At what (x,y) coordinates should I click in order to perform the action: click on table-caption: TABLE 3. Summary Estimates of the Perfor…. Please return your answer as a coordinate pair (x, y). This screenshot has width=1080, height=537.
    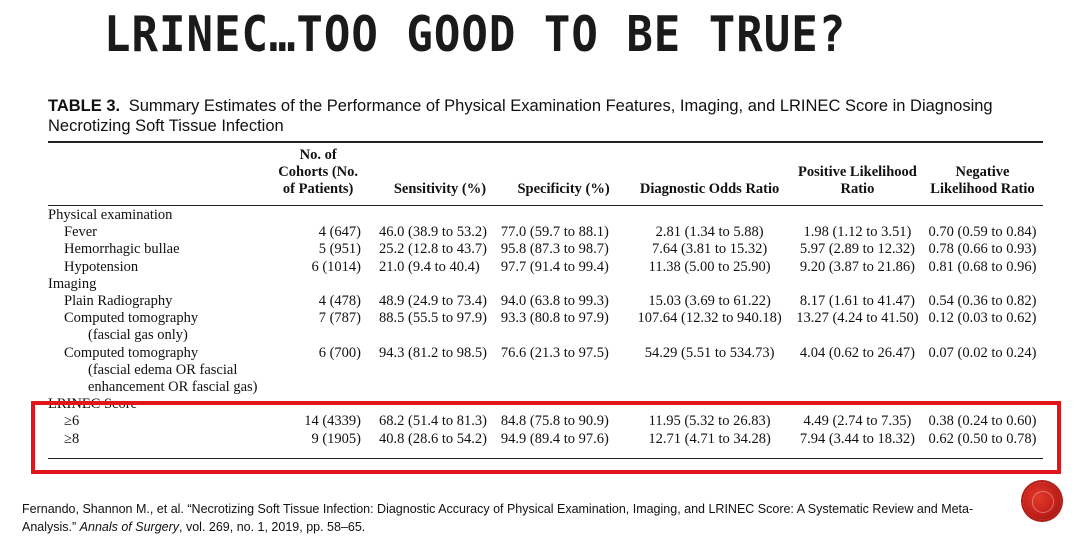
    Looking at the image, I should click on (548, 116).